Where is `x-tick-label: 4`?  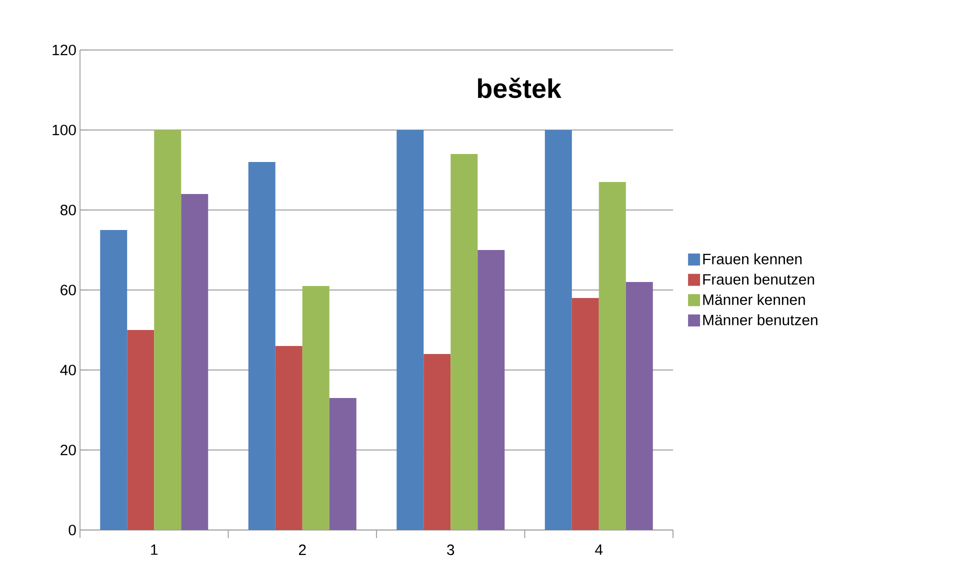 x-tick-label: 4 is located at coordinates (599, 549).